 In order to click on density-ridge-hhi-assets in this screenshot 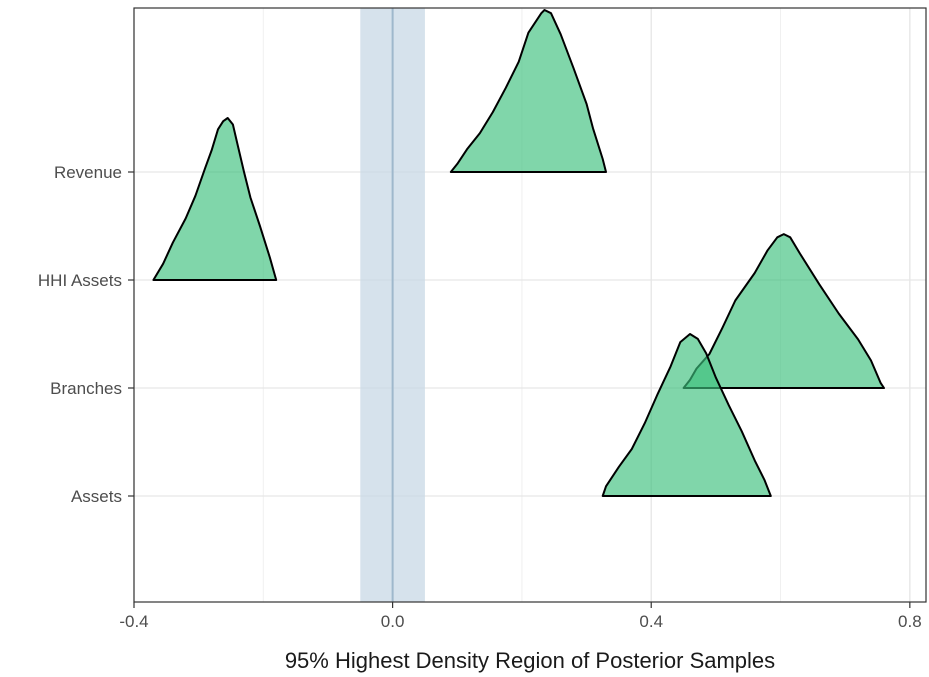, I will do `click(215, 199)`.